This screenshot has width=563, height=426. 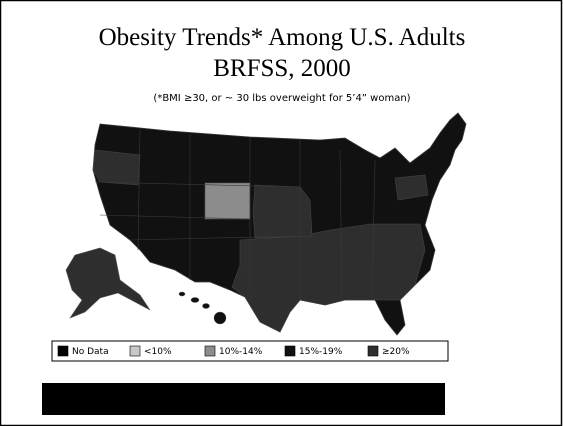 What do you see at coordinates (396, 352) in the screenshot?
I see `legend-label: ≥20%` at bounding box center [396, 352].